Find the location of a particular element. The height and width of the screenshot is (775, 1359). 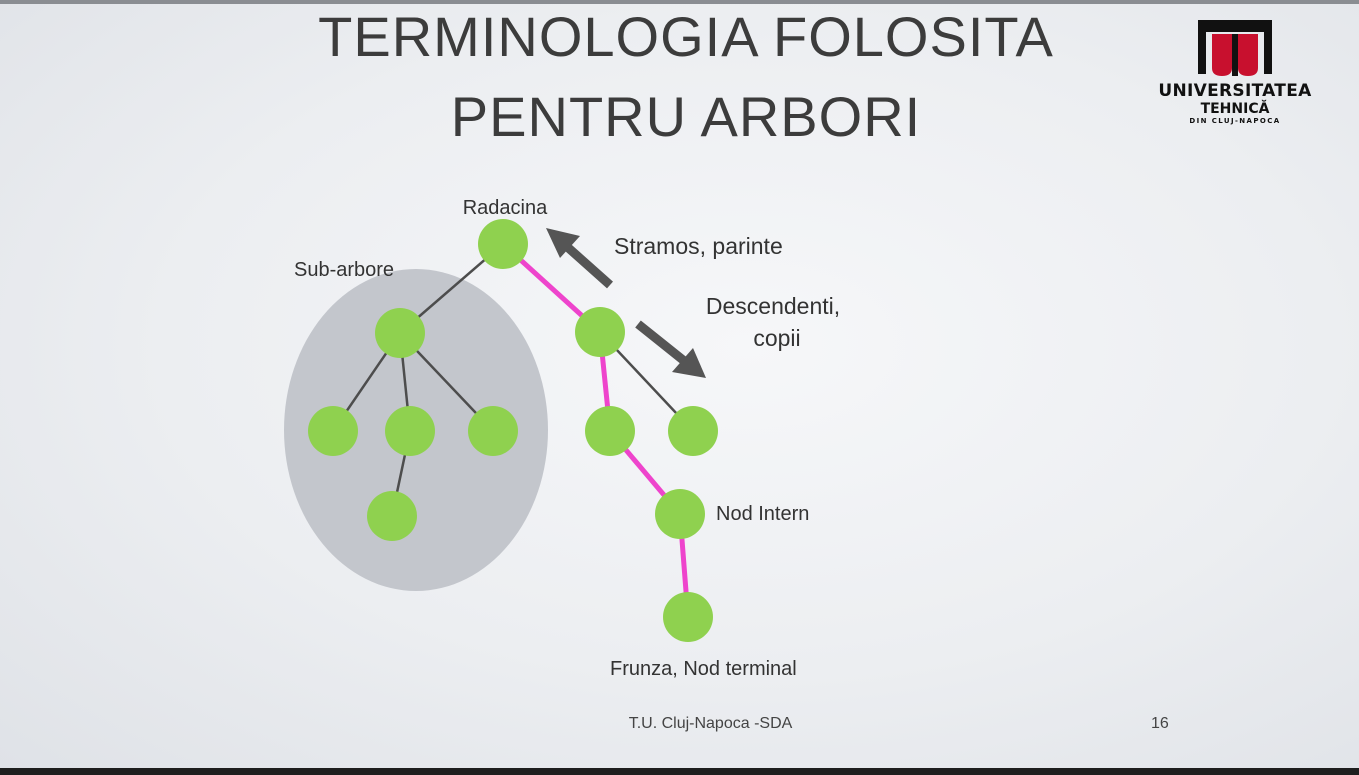

label-root: Radacina is located at coordinates (505, 208).